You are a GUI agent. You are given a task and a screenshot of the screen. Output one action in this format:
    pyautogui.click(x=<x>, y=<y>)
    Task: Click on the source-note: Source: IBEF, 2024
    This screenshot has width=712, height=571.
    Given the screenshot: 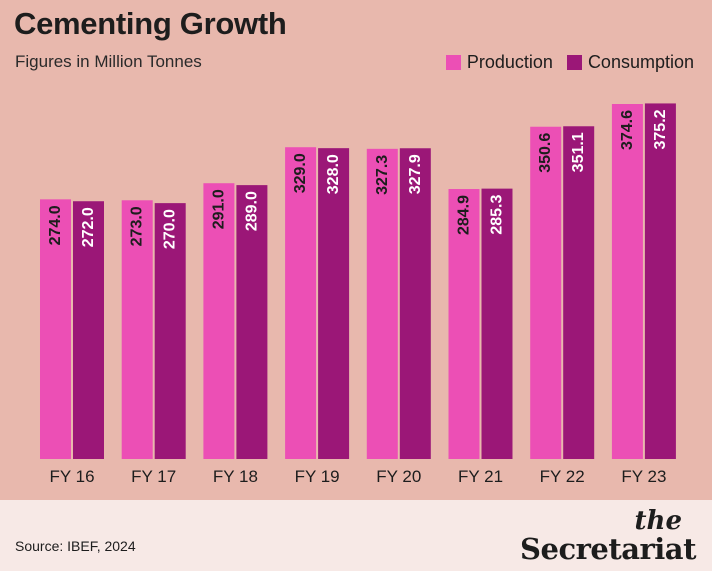 What is the action you would take?
    pyautogui.click(x=75, y=546)
    